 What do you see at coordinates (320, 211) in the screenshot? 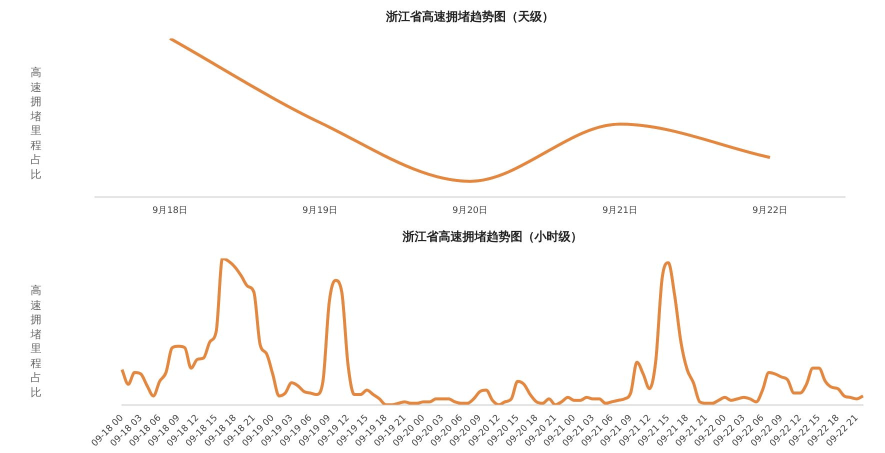
I see `x-tick-label: 9月19日` at bounding box center [320, 211].